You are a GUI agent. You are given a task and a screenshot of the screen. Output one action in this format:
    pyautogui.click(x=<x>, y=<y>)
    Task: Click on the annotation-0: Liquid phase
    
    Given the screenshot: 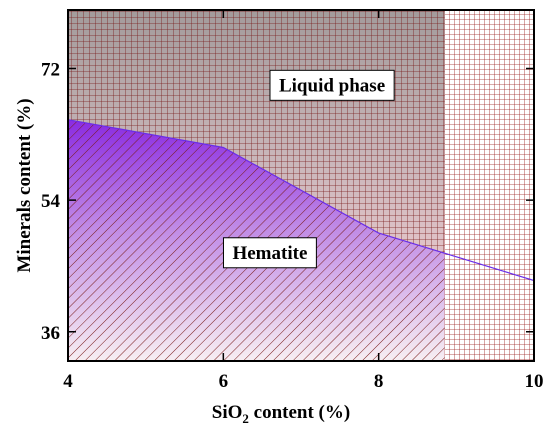 What is the action you would take?
    pyautogui.click(x=332, y=85)
    